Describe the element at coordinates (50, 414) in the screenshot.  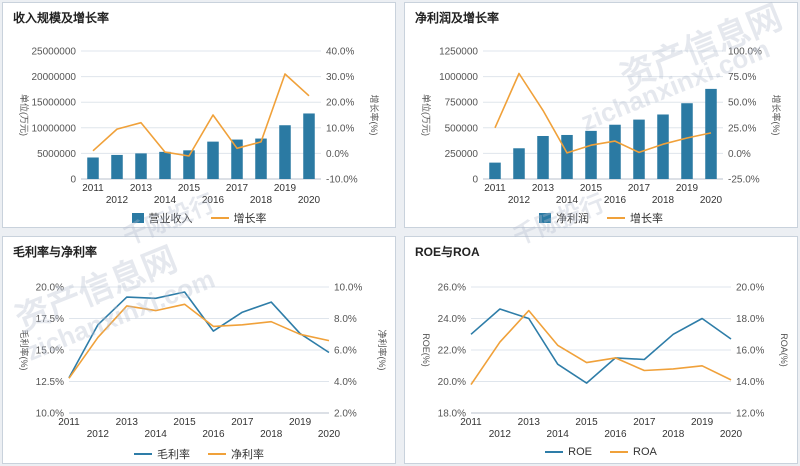
I see `y-tick-label: 10.0%` at that location.